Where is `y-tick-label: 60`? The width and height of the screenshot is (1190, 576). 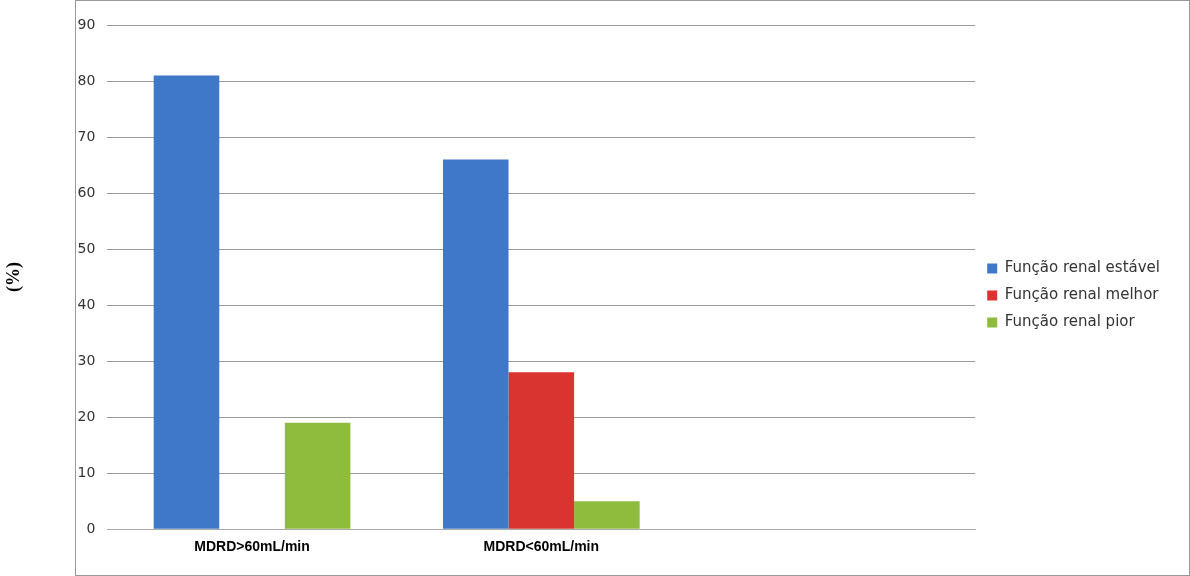 y-tick-label: 60 is located at coordinates (86, 191).